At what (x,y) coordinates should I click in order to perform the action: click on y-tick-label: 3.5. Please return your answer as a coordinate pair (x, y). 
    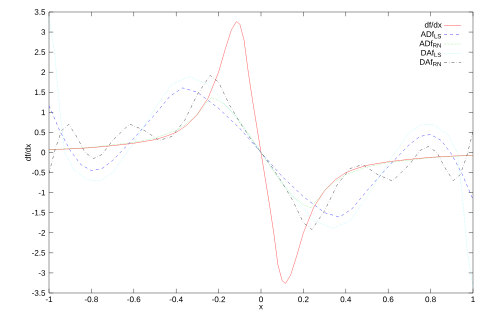
    Looking at the image, I should click on (40, 12).